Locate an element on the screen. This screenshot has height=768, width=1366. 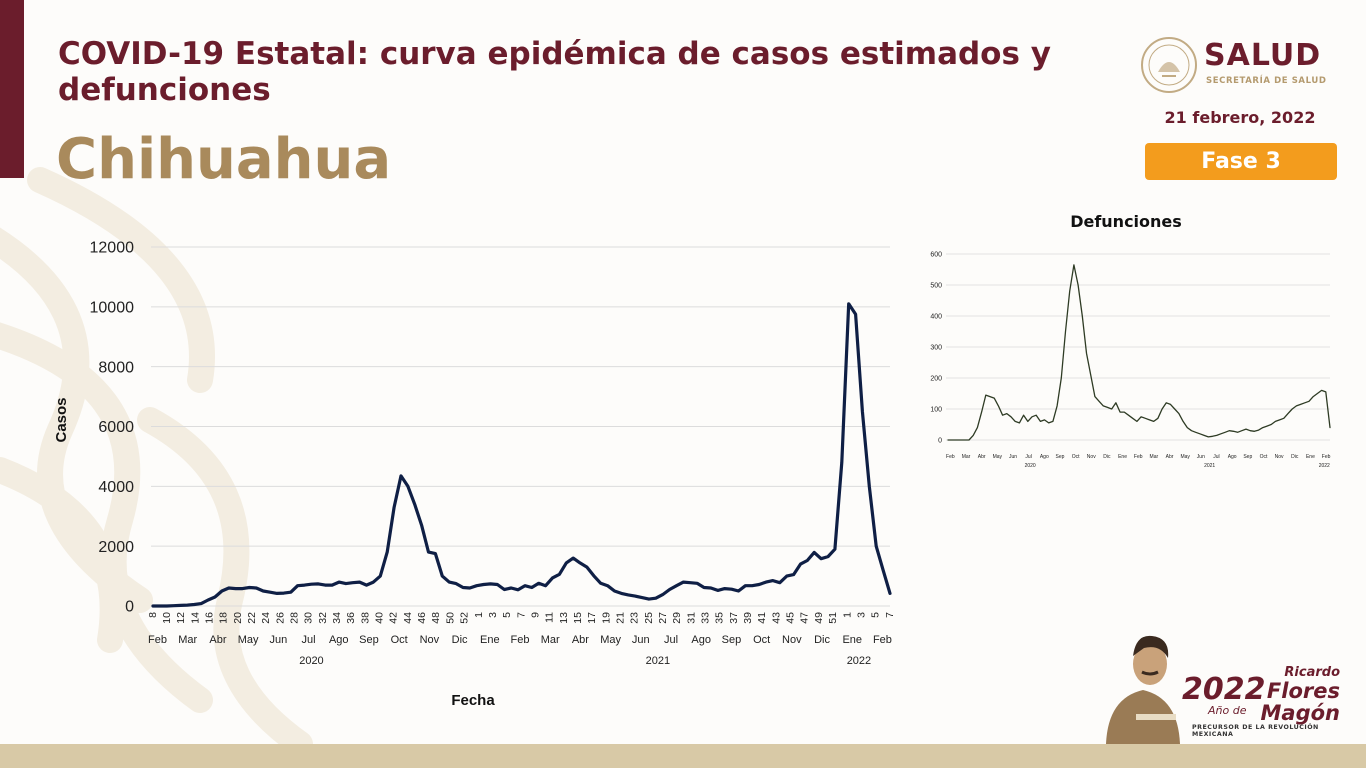
cases-x-week-label: 15 is located at coordinates (578, 618).